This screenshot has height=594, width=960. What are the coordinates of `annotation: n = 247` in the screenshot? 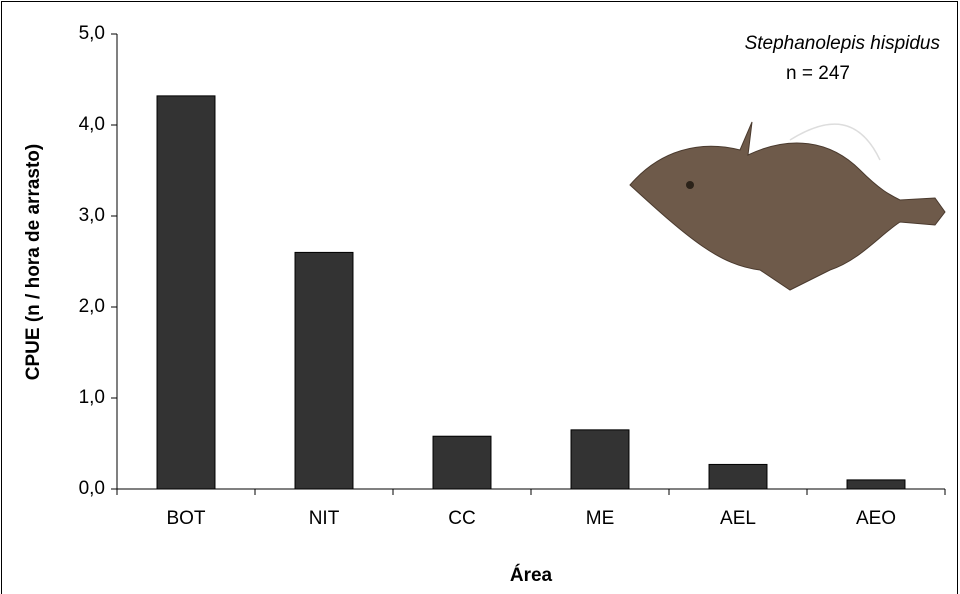 It's located at (818, 73).